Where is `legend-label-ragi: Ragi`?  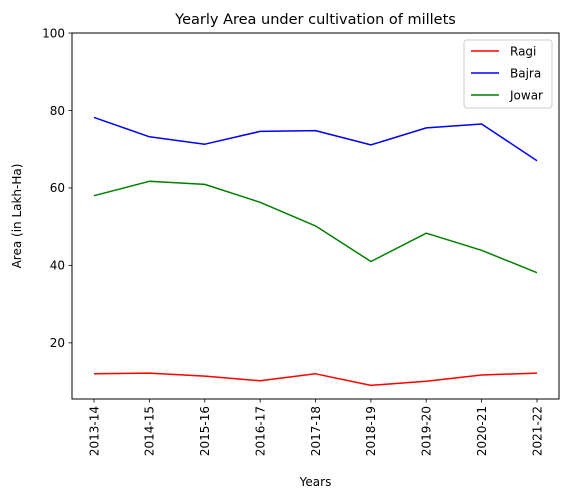
legend-label-ragi: Ragi is located at coordinates (523, 52).